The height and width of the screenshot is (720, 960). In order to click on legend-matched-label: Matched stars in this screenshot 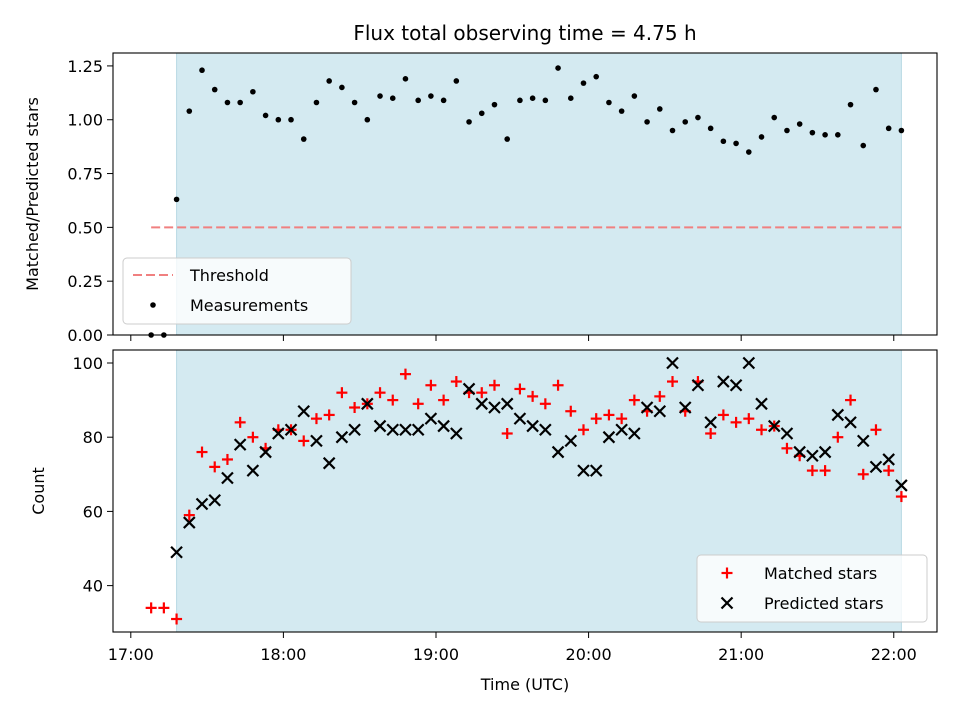, I will do `click(820, 573)`.